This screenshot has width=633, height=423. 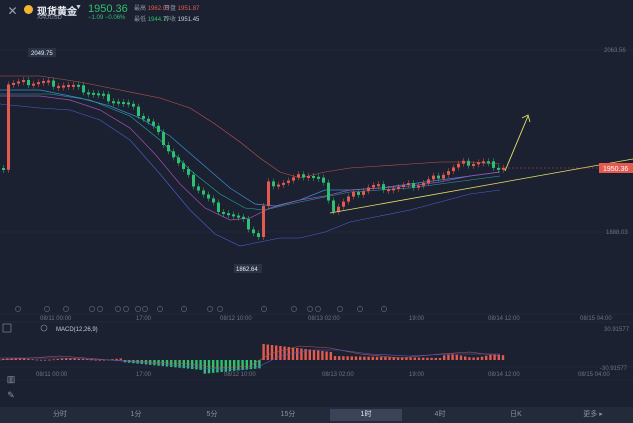 I want to click on collapse-panel-icon, so click(x=7, y=328).